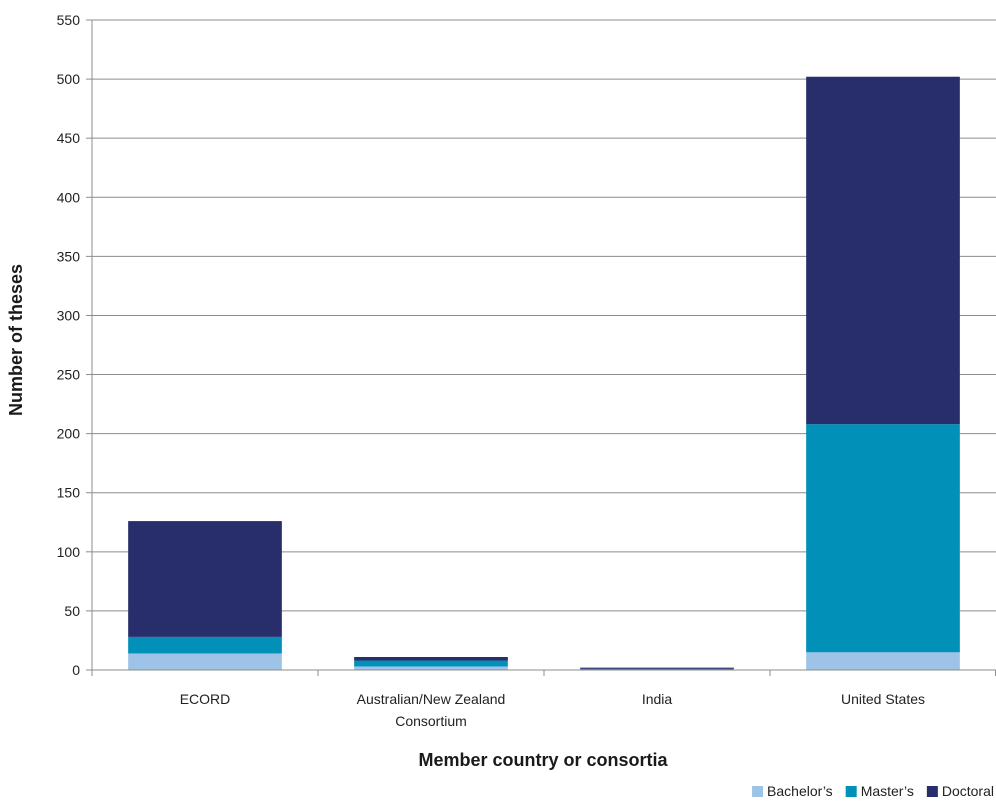  What do you see at coordinates (657, 699) in the screenshot?
I see `x-category-label: India` at bounding box center [657, 699].